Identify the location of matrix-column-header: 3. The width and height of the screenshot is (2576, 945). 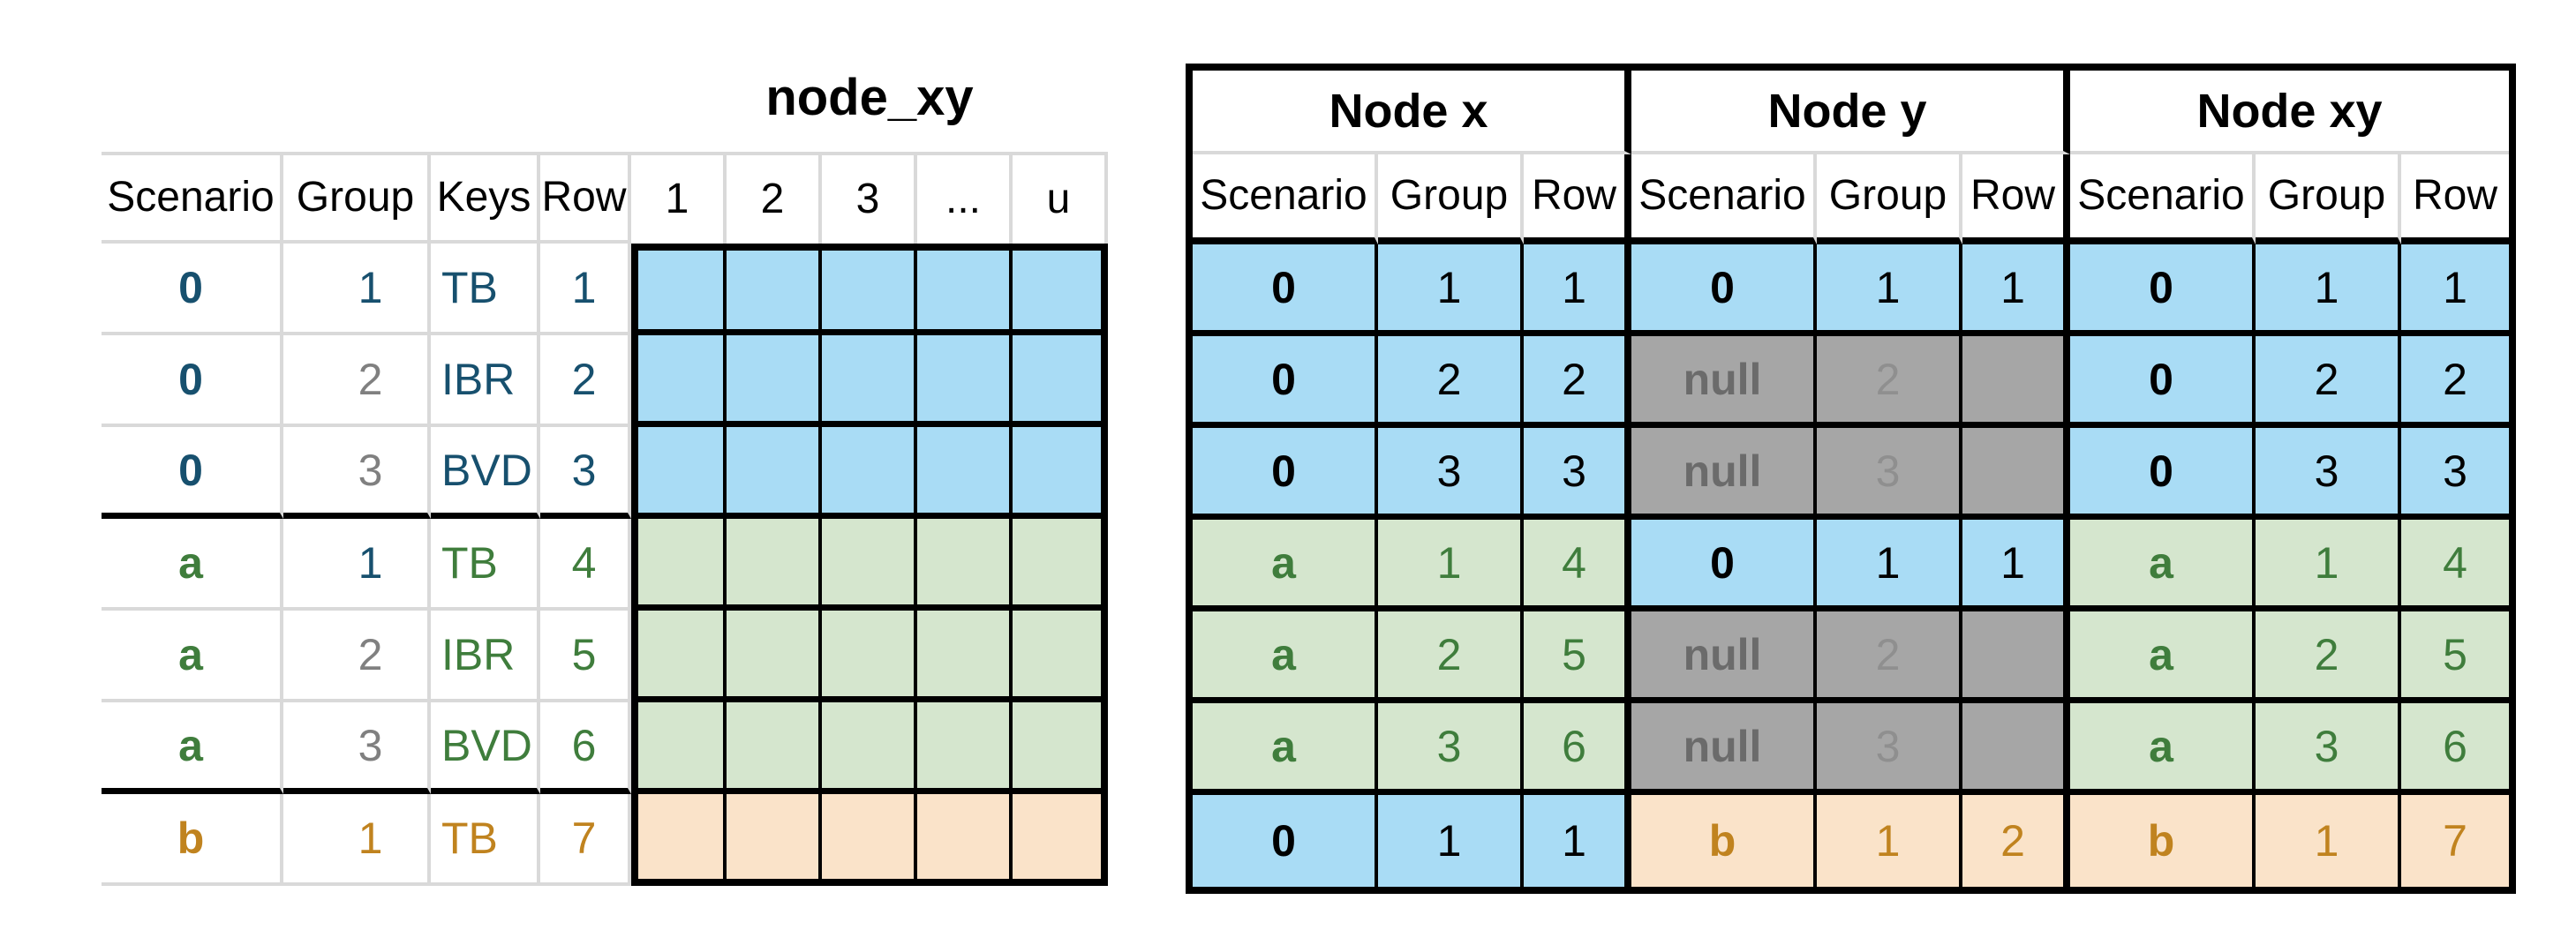
(870, 198).